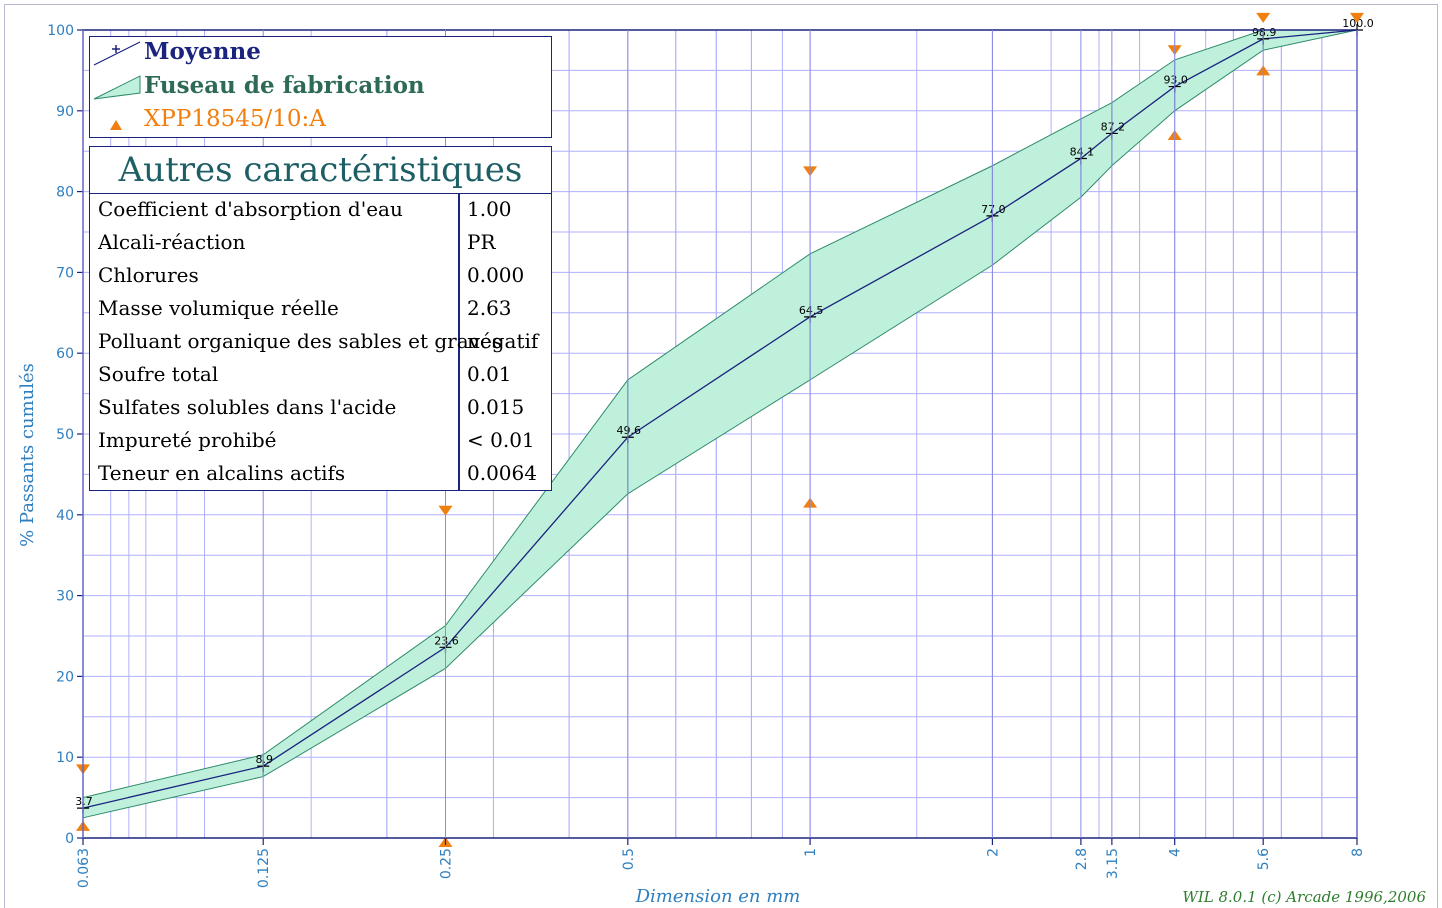  I want to click on y-tick-label: 60, so click(65, 354).